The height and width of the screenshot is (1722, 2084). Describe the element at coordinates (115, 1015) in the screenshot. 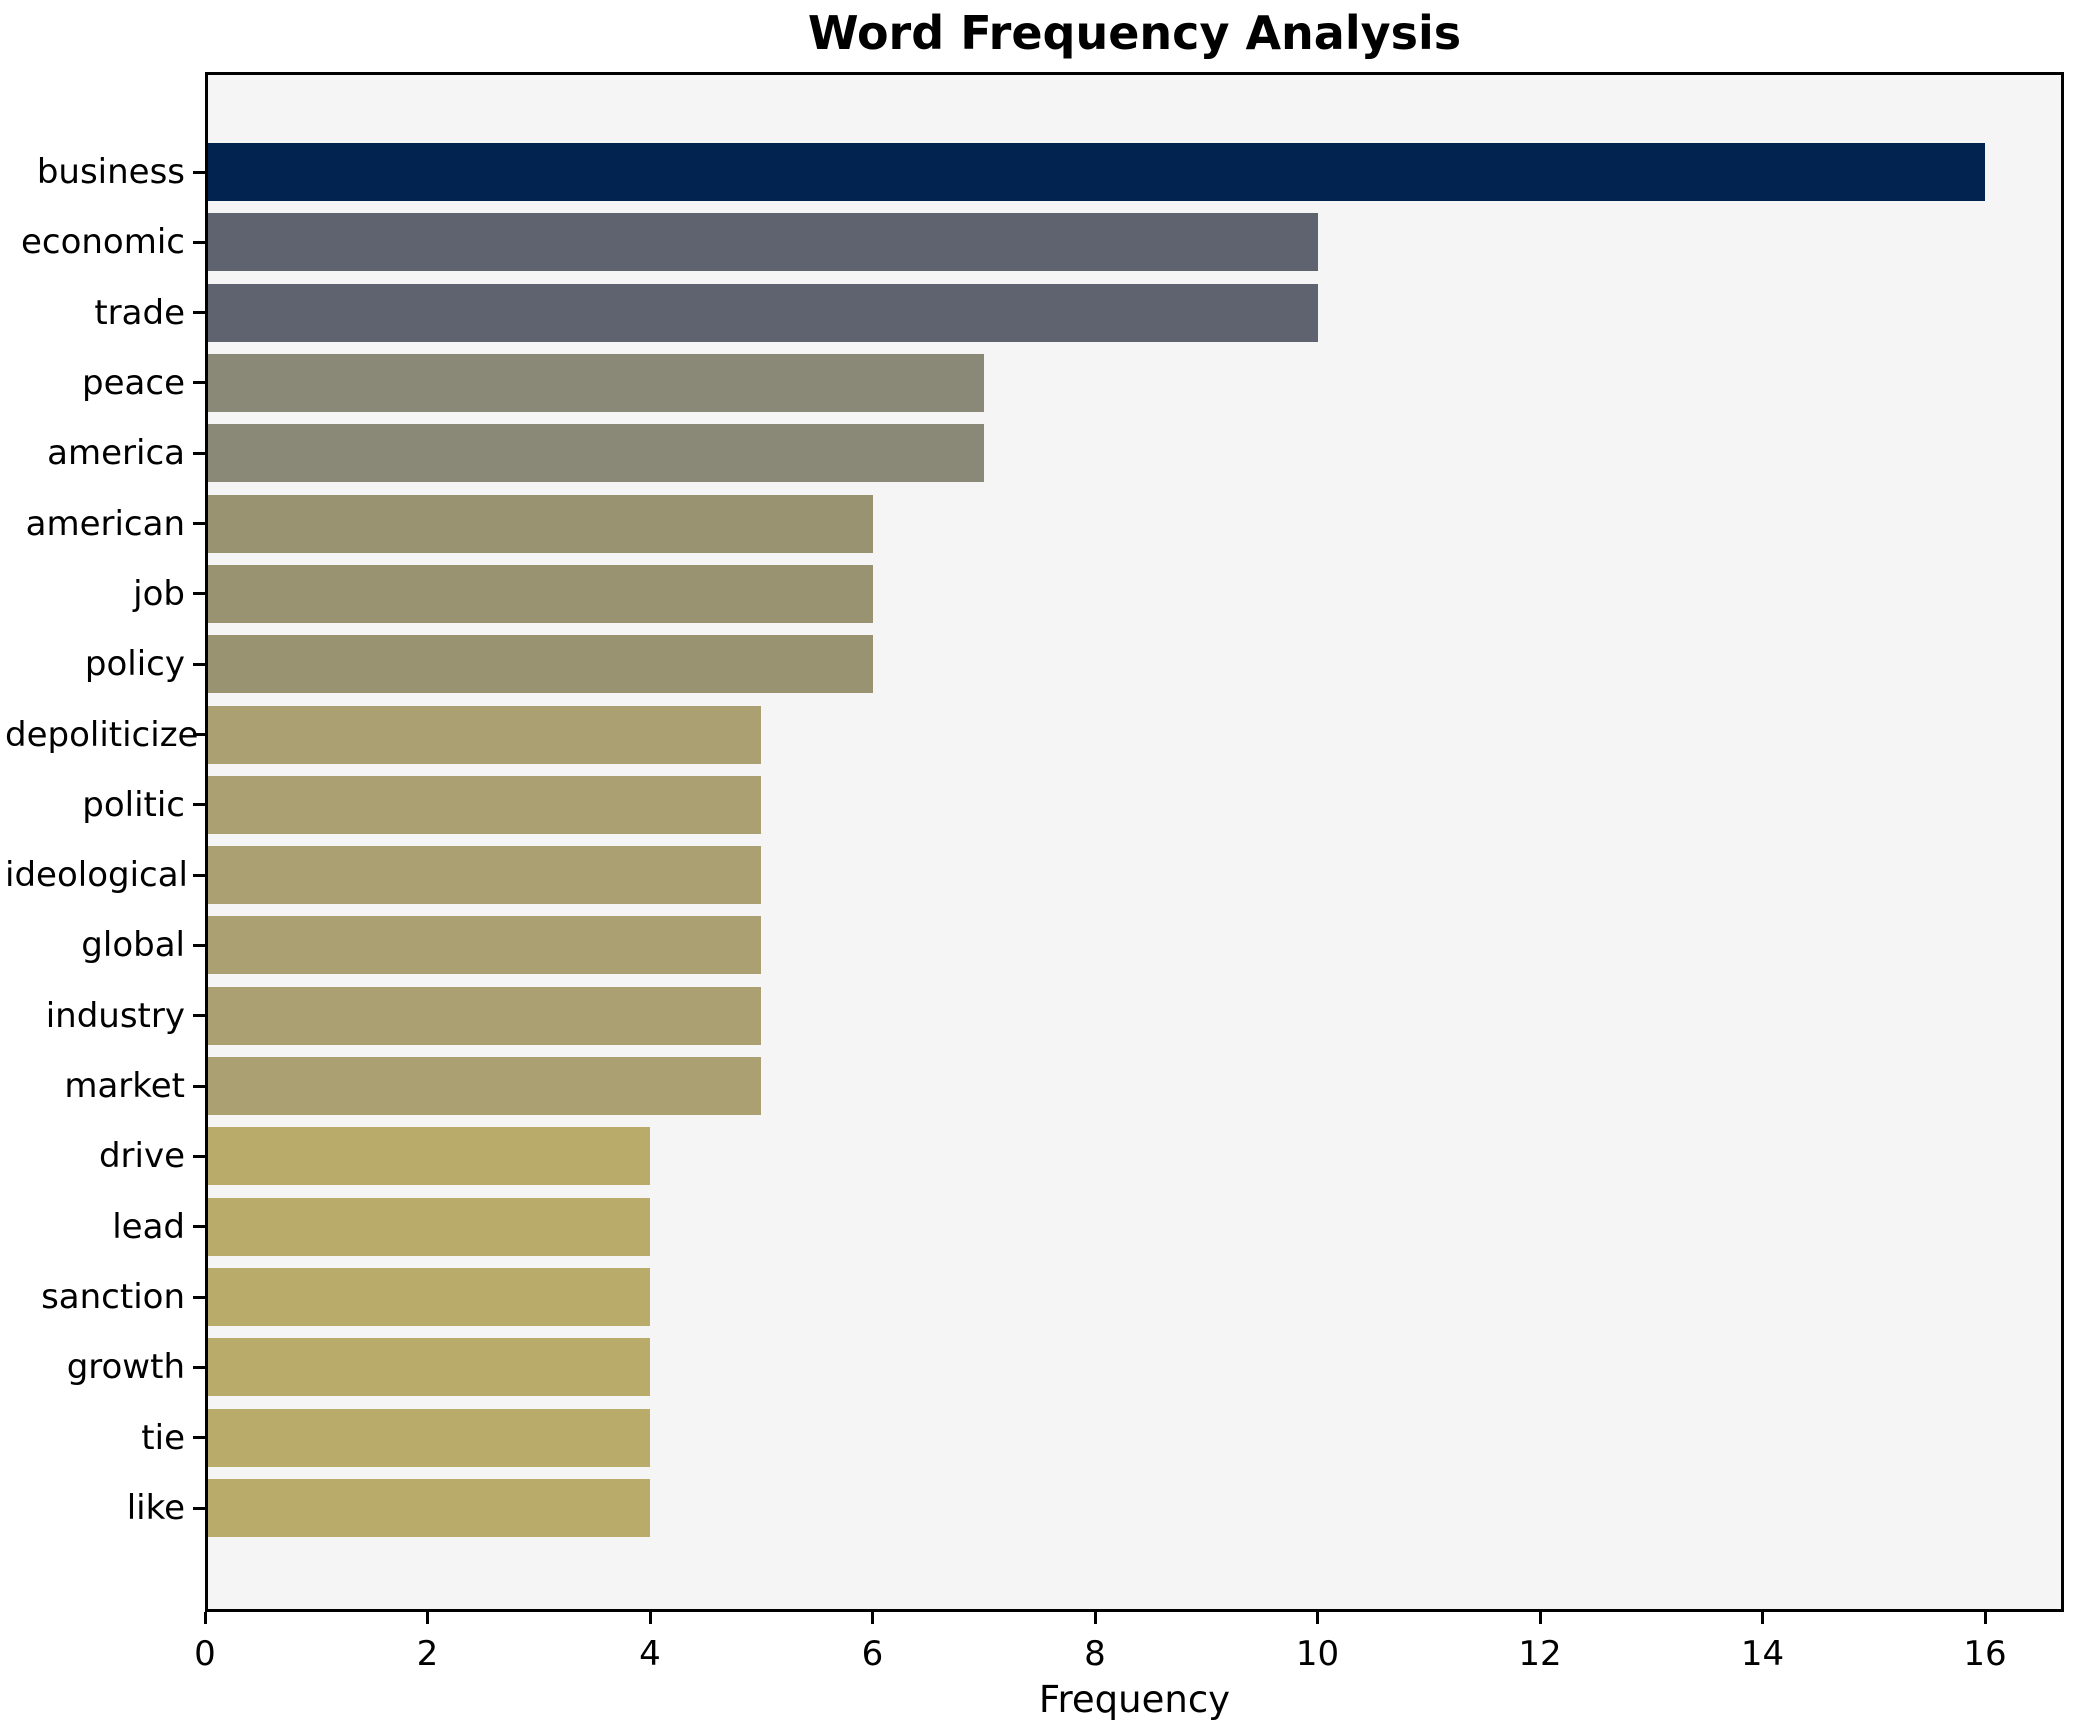

I see `y-tick-label-industry: industry` at that location.